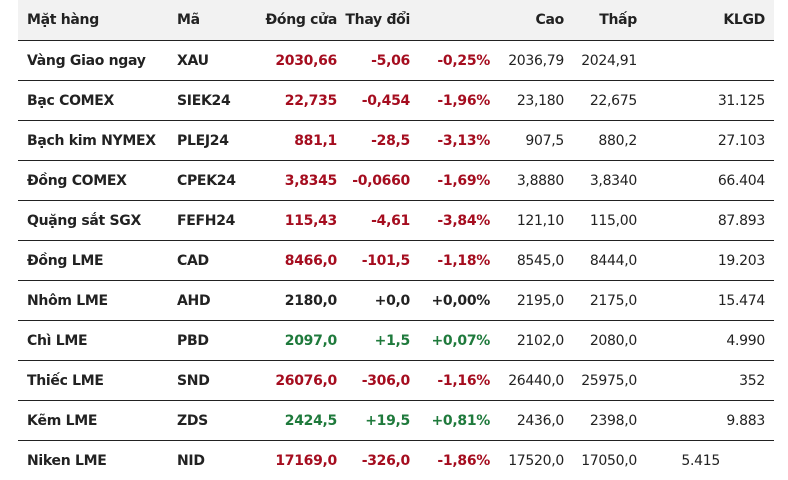  Describe the element at coordinates (97, 60) in the screenshot. I see `commodity-name: Vàng Giao ngay` at that location.